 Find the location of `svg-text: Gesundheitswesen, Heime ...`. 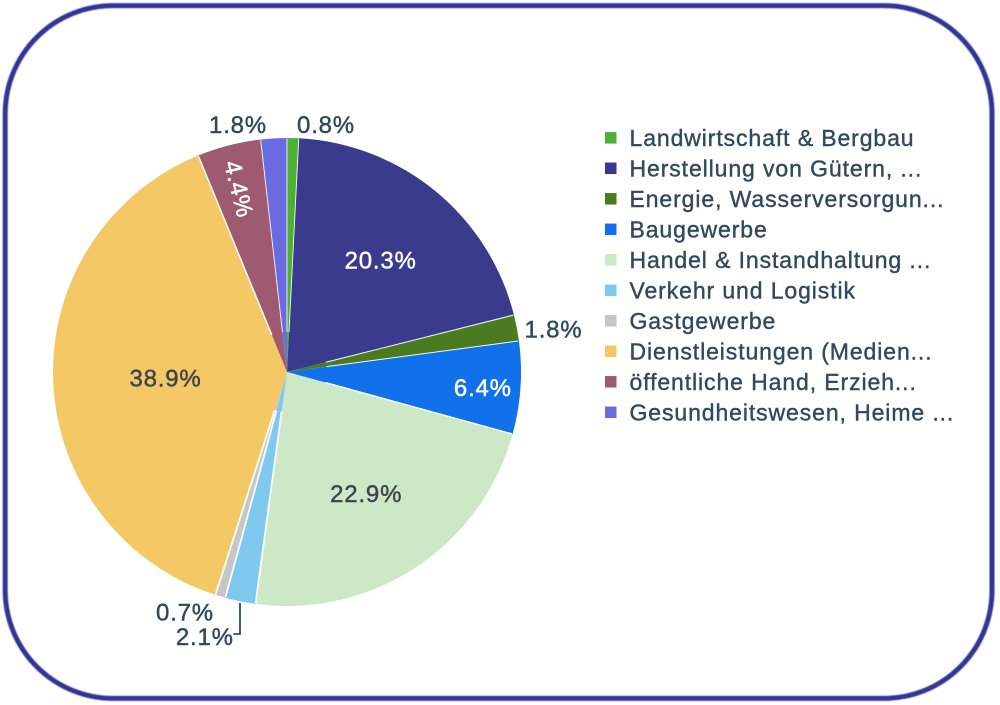

svg-text: Gesundheitswesen, Heime ... is located at coordinates (792, 412).